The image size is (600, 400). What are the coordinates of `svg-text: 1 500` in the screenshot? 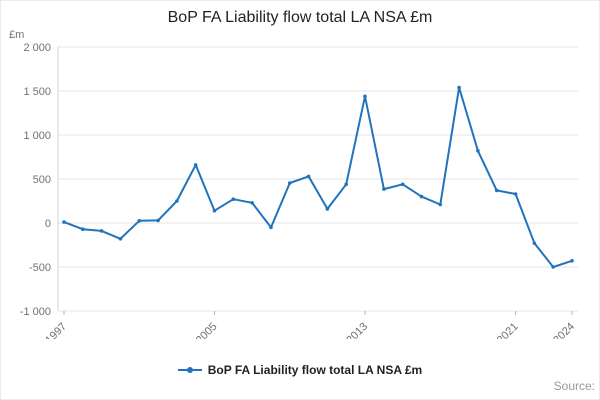 It's located at (37, 92).